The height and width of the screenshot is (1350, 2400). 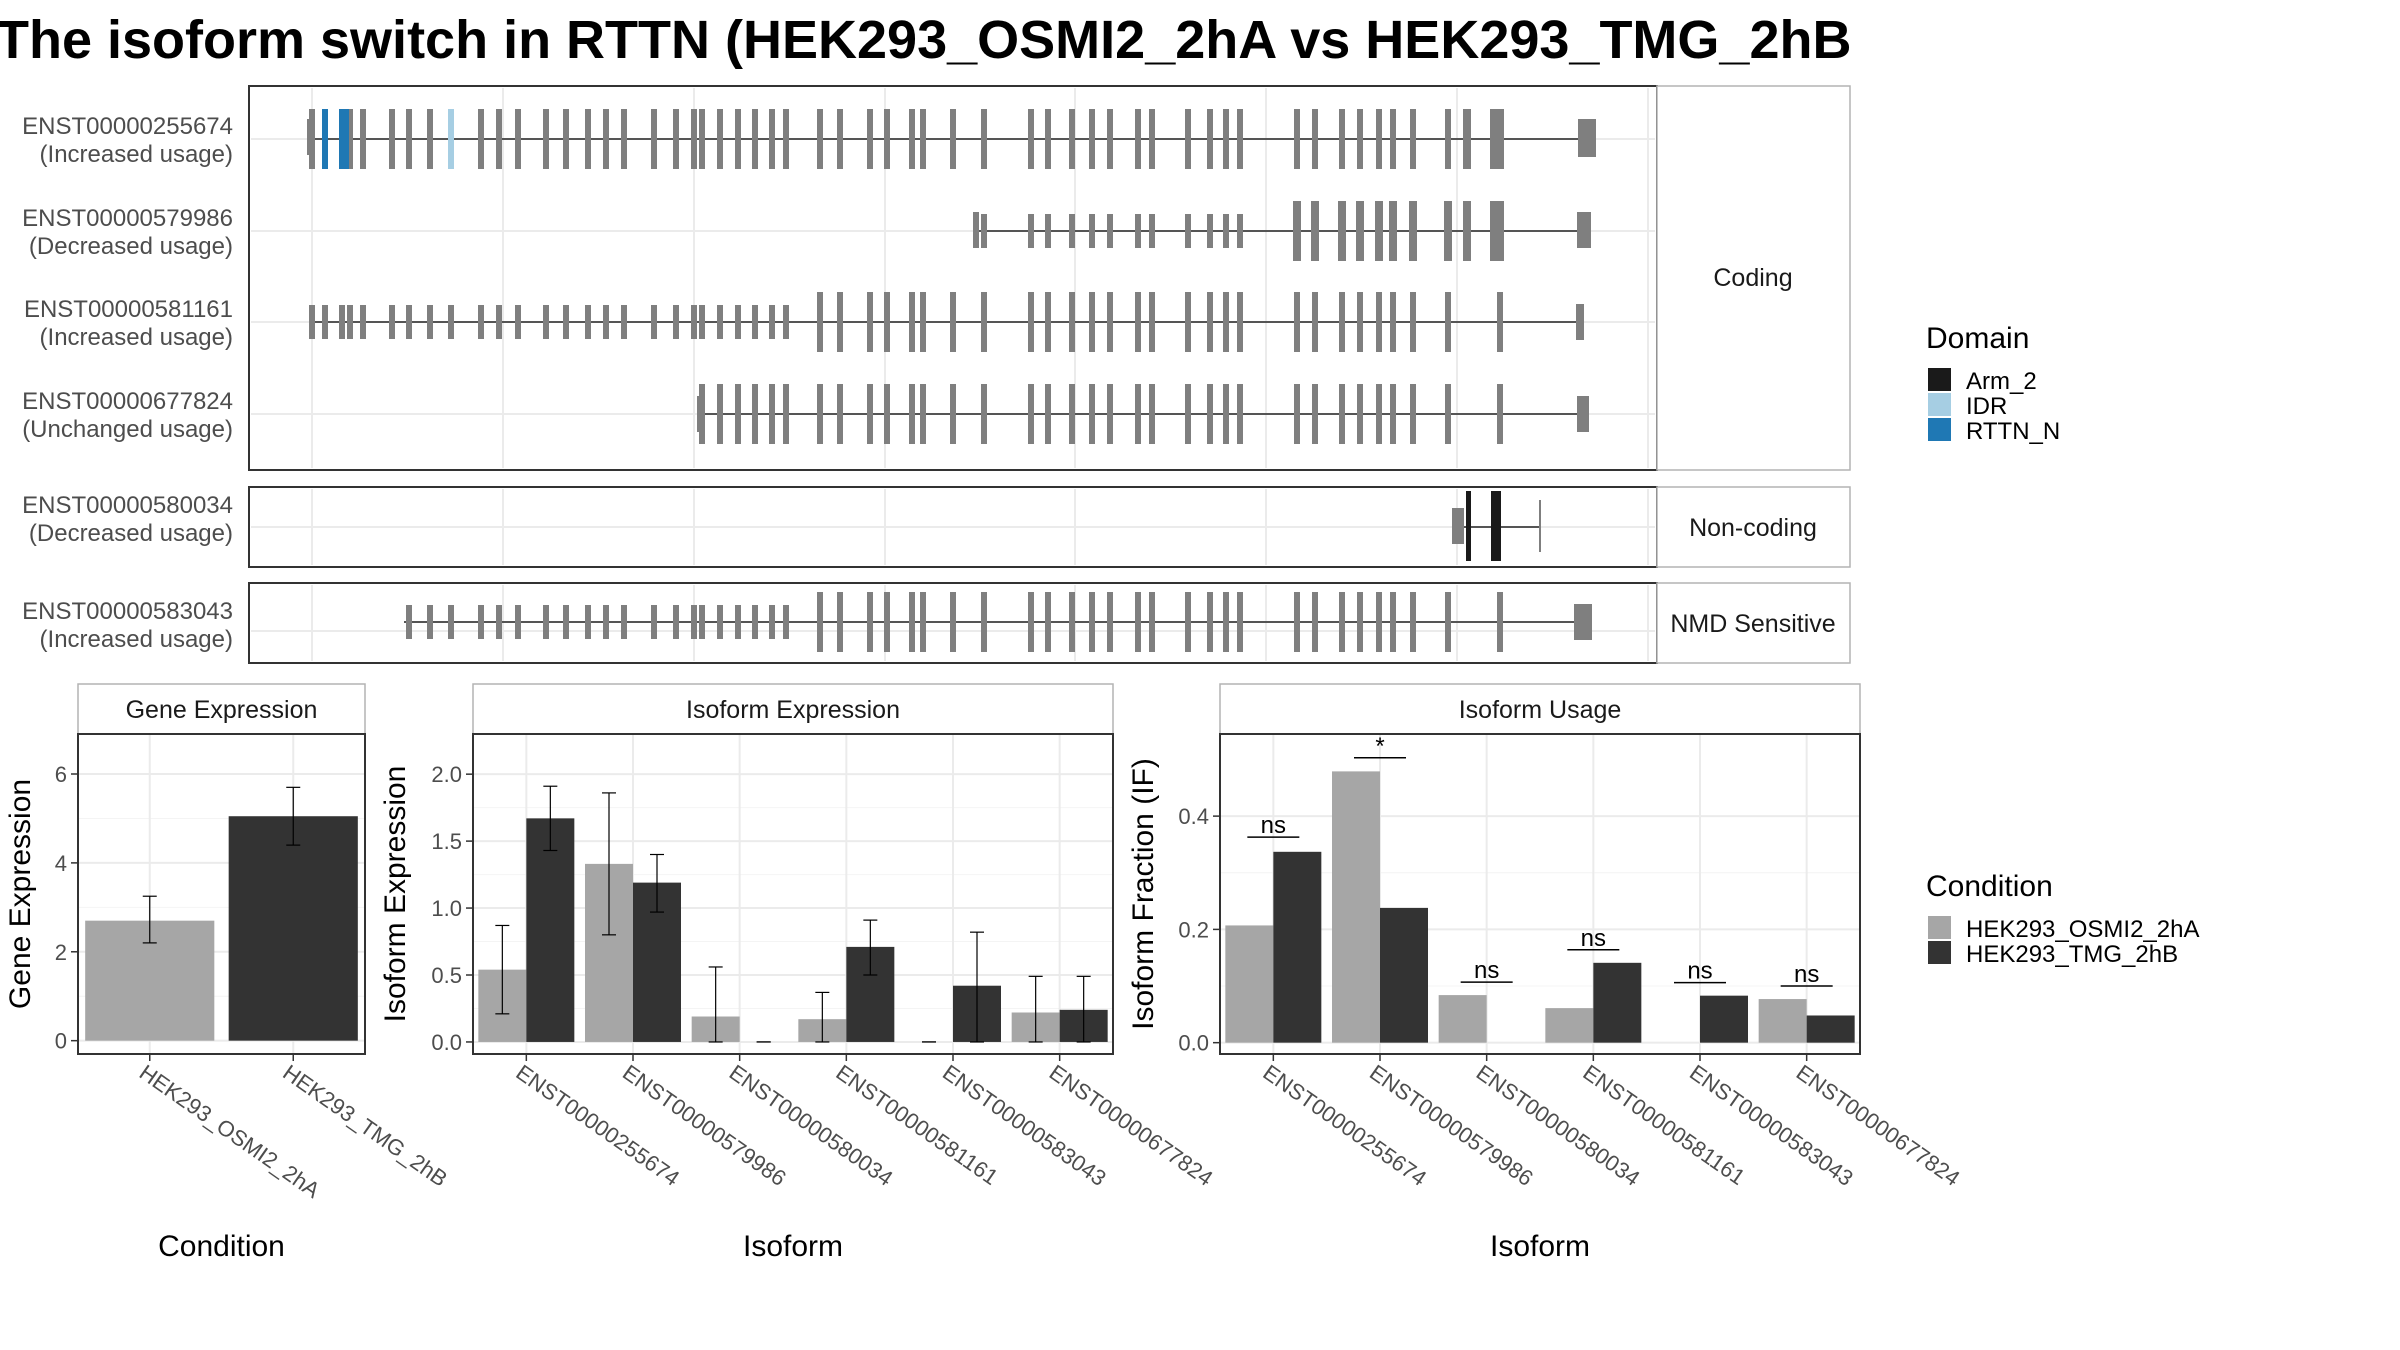 I want to click on plot-area, so click(x=793, y=894).